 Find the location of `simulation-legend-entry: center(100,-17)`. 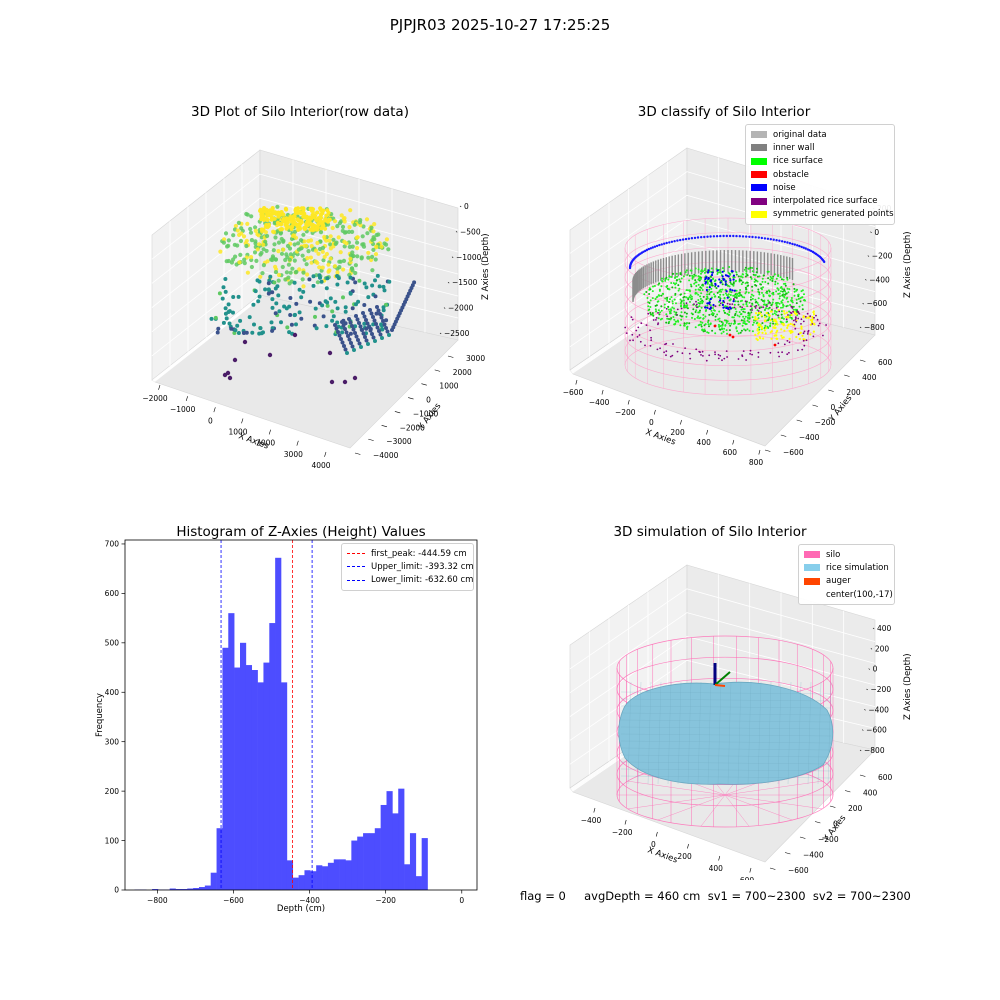

simulation-legend-entry: center(100,-17) is located at coordinates (848, 594).